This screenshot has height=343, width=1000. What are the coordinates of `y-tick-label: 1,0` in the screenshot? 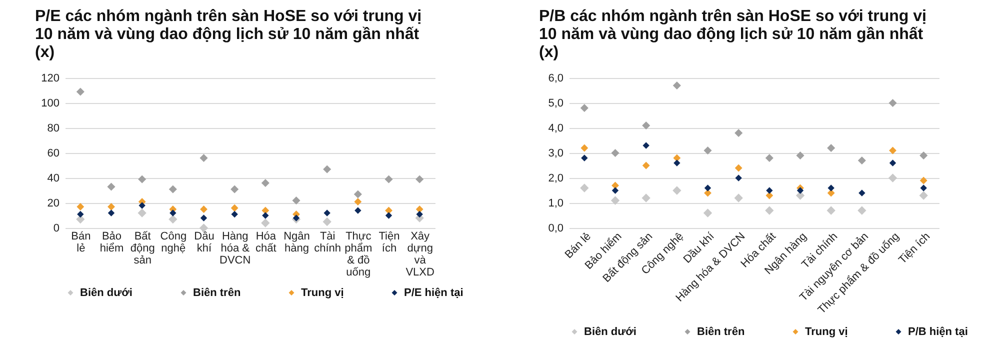 It's located at (556, 204).